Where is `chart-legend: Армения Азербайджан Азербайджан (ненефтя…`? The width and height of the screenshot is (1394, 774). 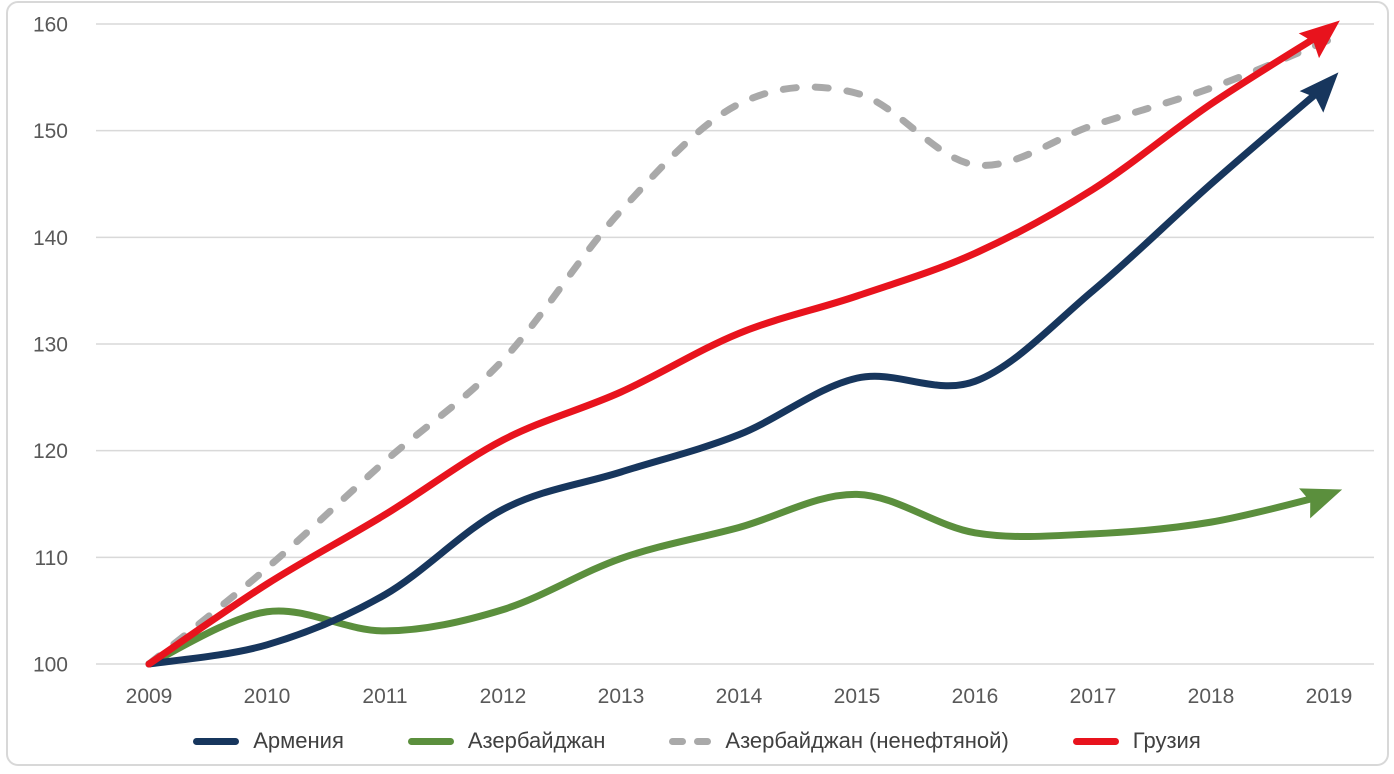
chart-legend: Армения Азербайджан Азербайджан (ненефтя… is located at coordinates (697, 741).